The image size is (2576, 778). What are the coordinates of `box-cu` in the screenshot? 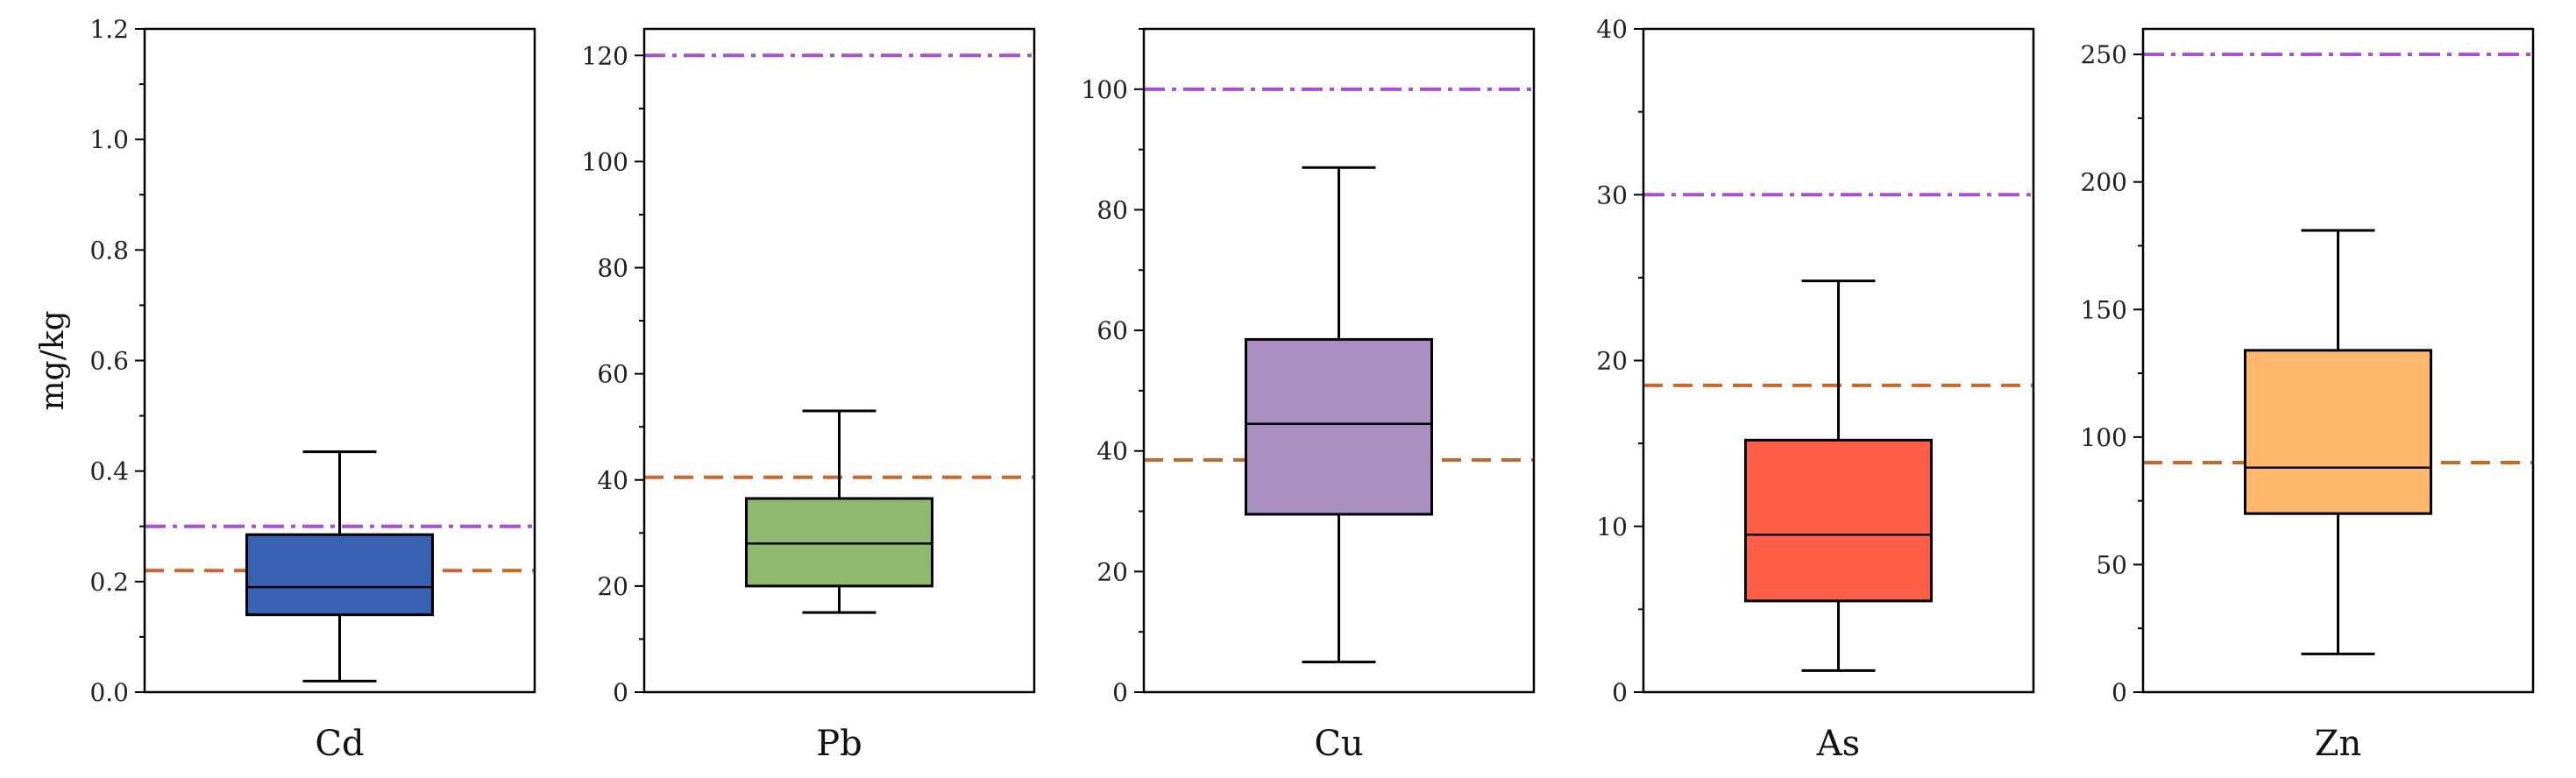 It's located at (1339, 426).